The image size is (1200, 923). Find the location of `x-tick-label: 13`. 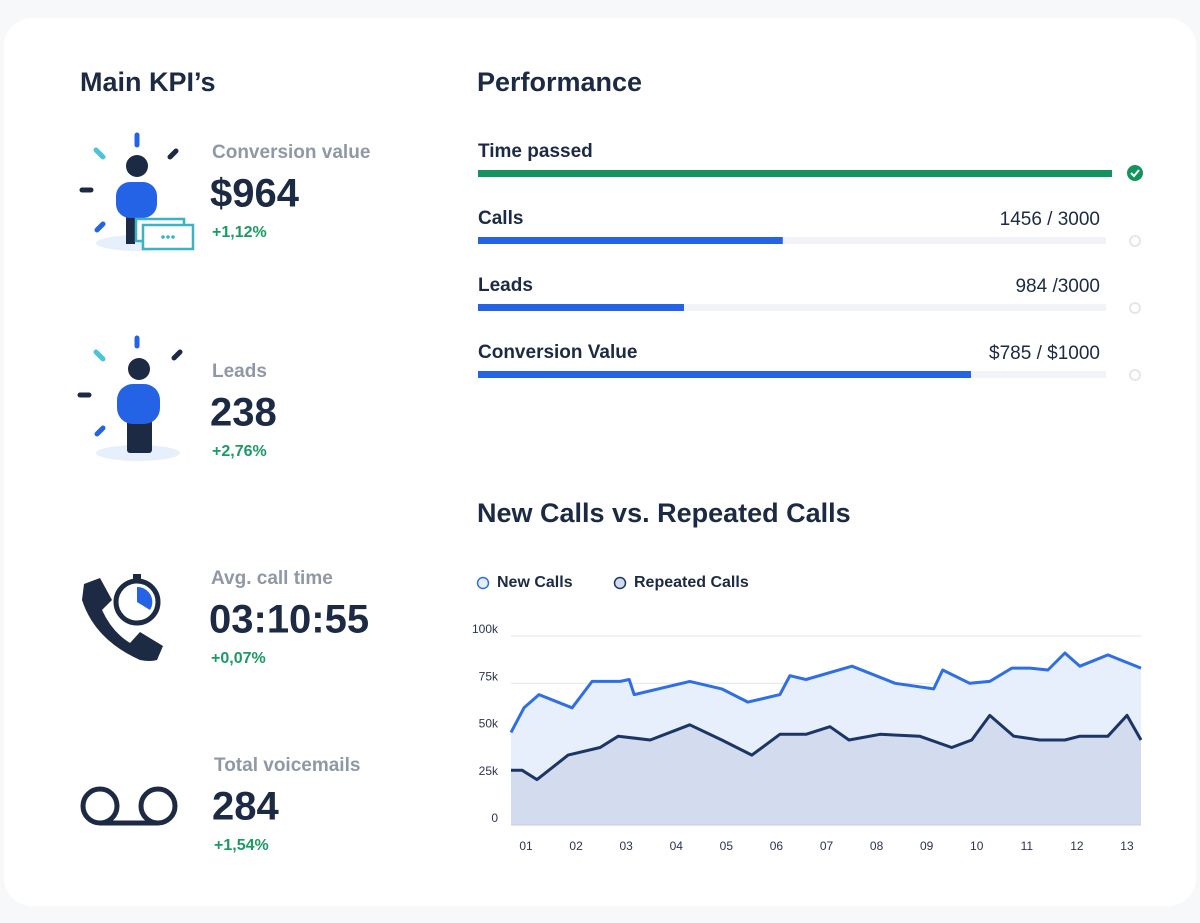

x-tick-label: 13 is located at coordinates (1127, 846).